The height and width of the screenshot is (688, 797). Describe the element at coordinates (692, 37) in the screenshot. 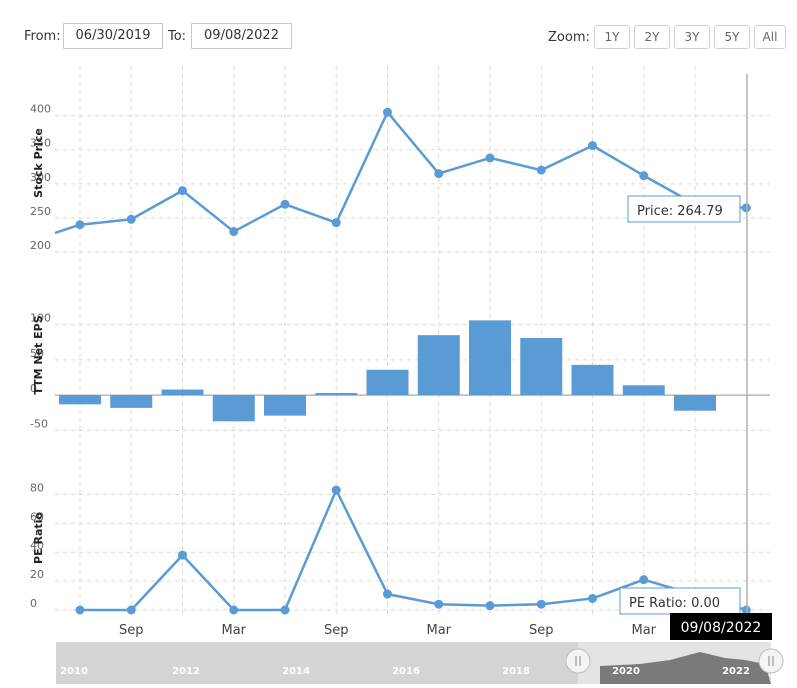

I see `zoom-3y-button: 3Y` at that location.